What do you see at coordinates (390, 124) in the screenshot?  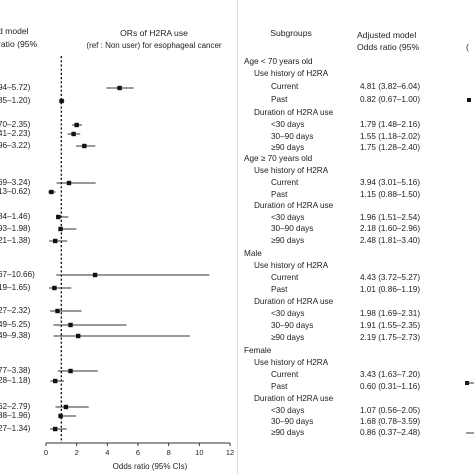 I see `odds-ratio-value: 1.79 (1.48–2.16)` at bounding box center [390, 124].